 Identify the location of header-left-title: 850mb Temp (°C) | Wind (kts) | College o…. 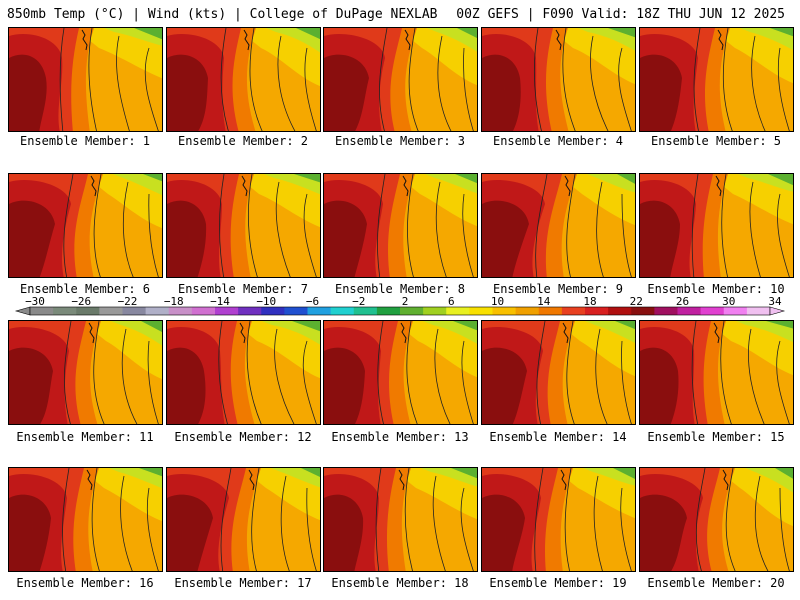
(222, 14).